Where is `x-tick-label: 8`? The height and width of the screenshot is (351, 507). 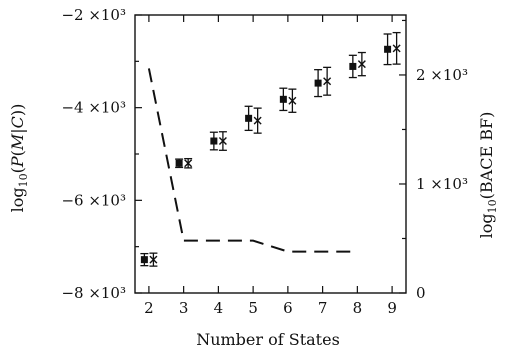 x-tick-label: 8 is located at coordinates (358, 308).